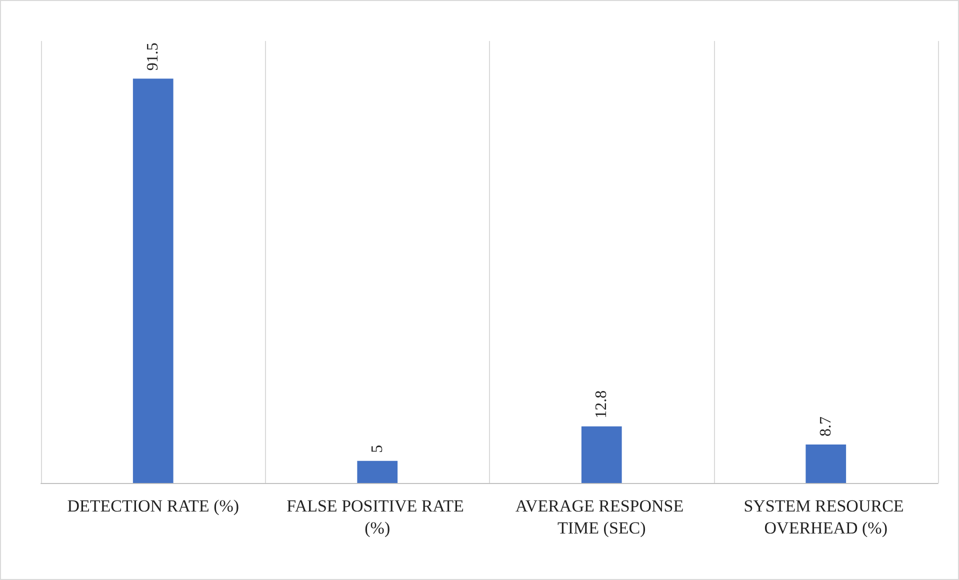  I want to click on data-label: 91.5, so click(153, 56).